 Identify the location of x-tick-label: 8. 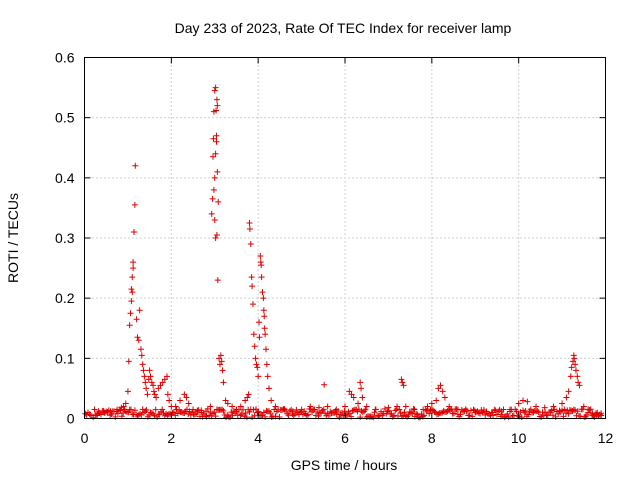
(432, 438).